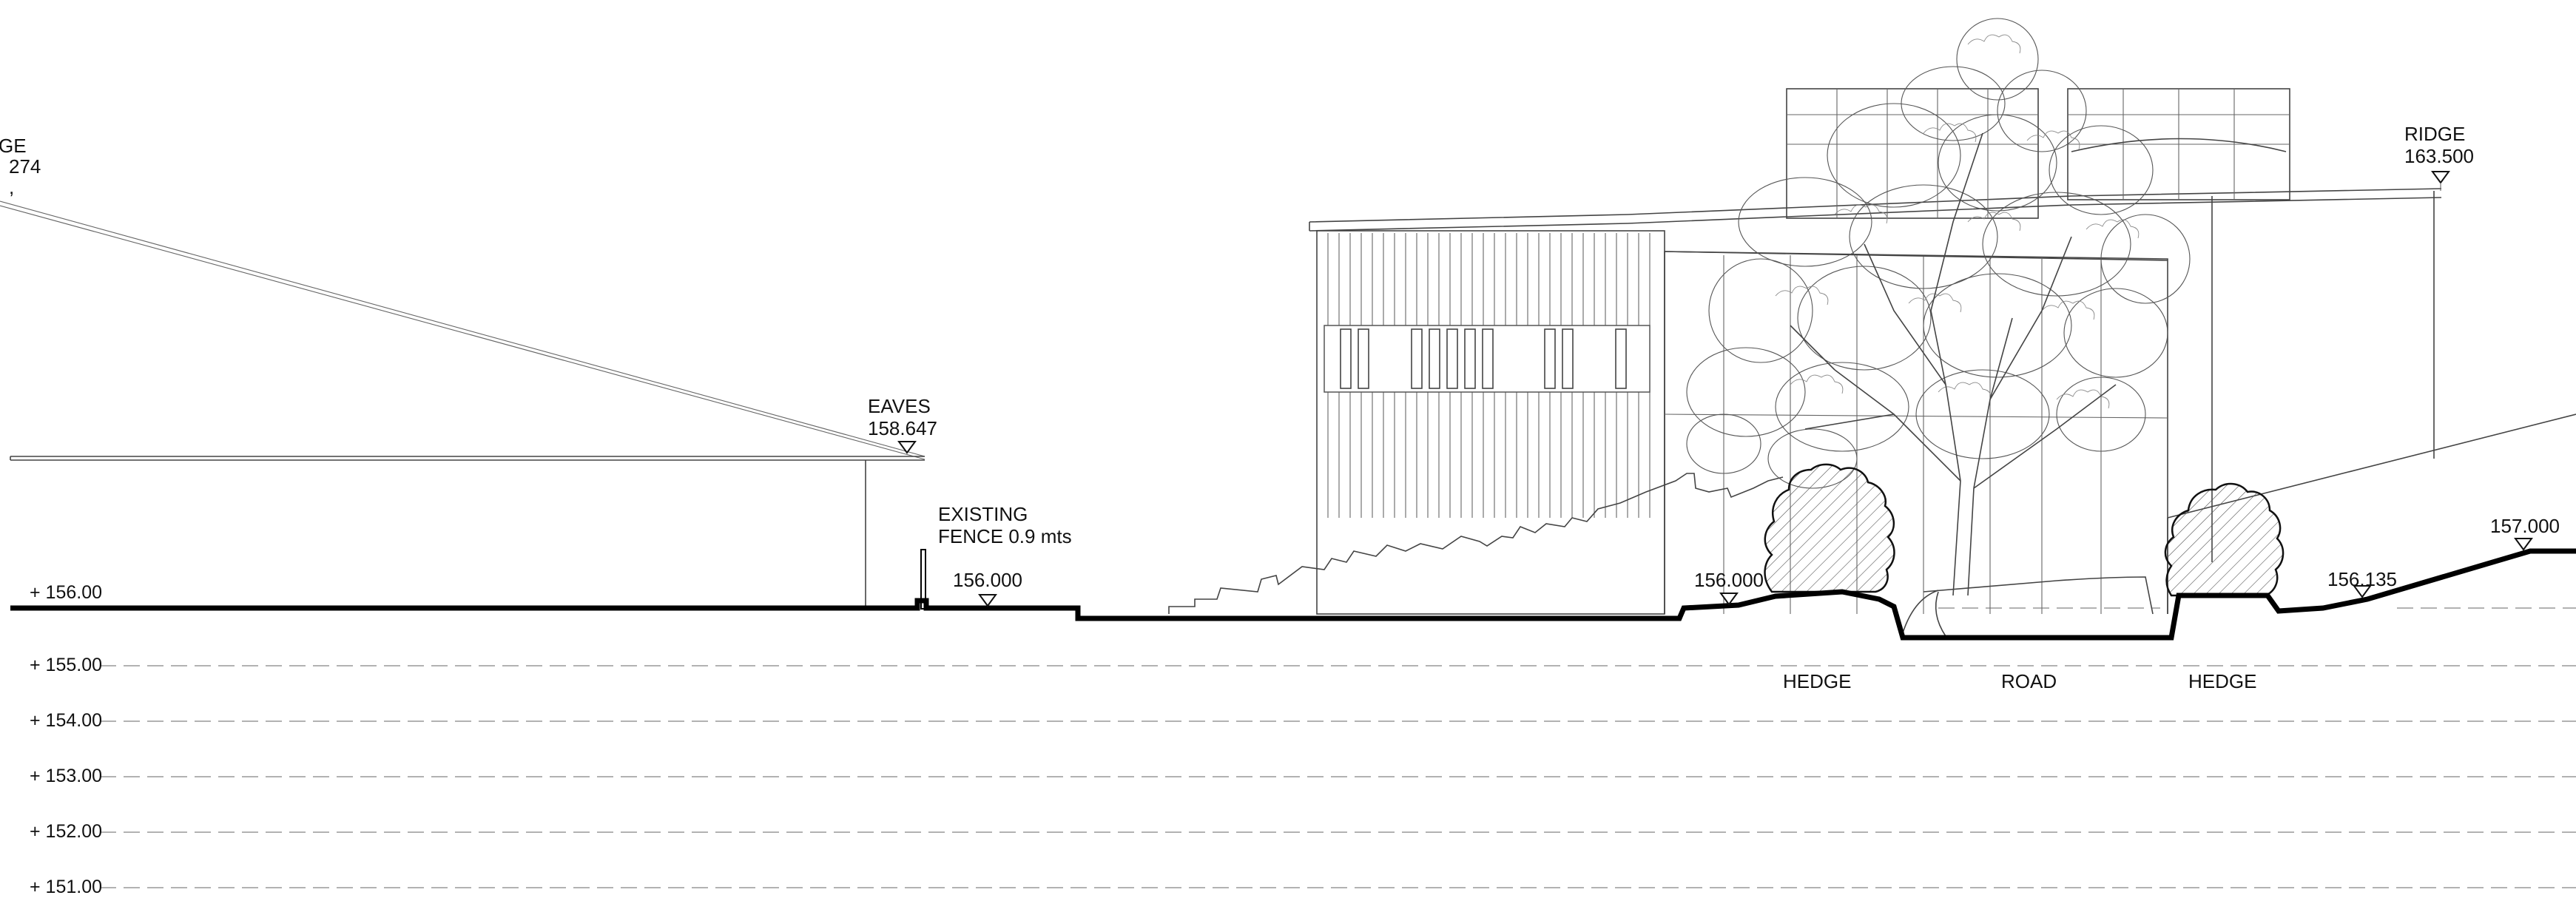 This screenshot has height=918, width=2576. Describe the element at coordinates (2434, 134) in the screenshot. I see `ridge-right-label: RIDGE` at that location.